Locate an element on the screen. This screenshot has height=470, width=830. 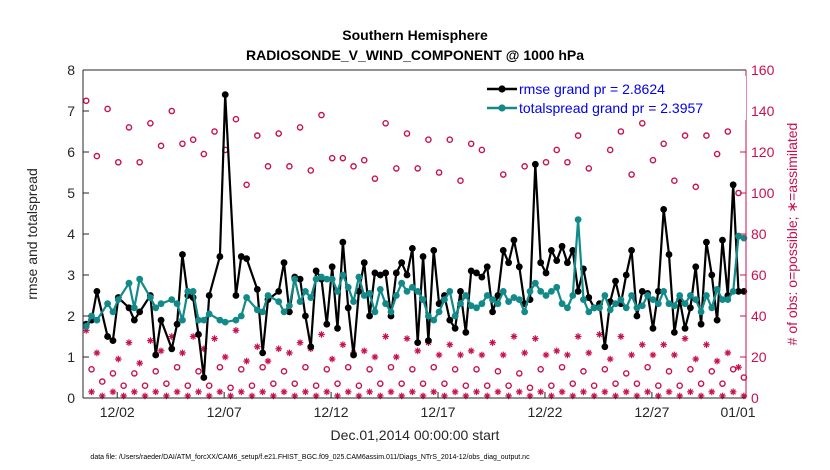
legend-spread-marker is located at coordinates (502, 108).